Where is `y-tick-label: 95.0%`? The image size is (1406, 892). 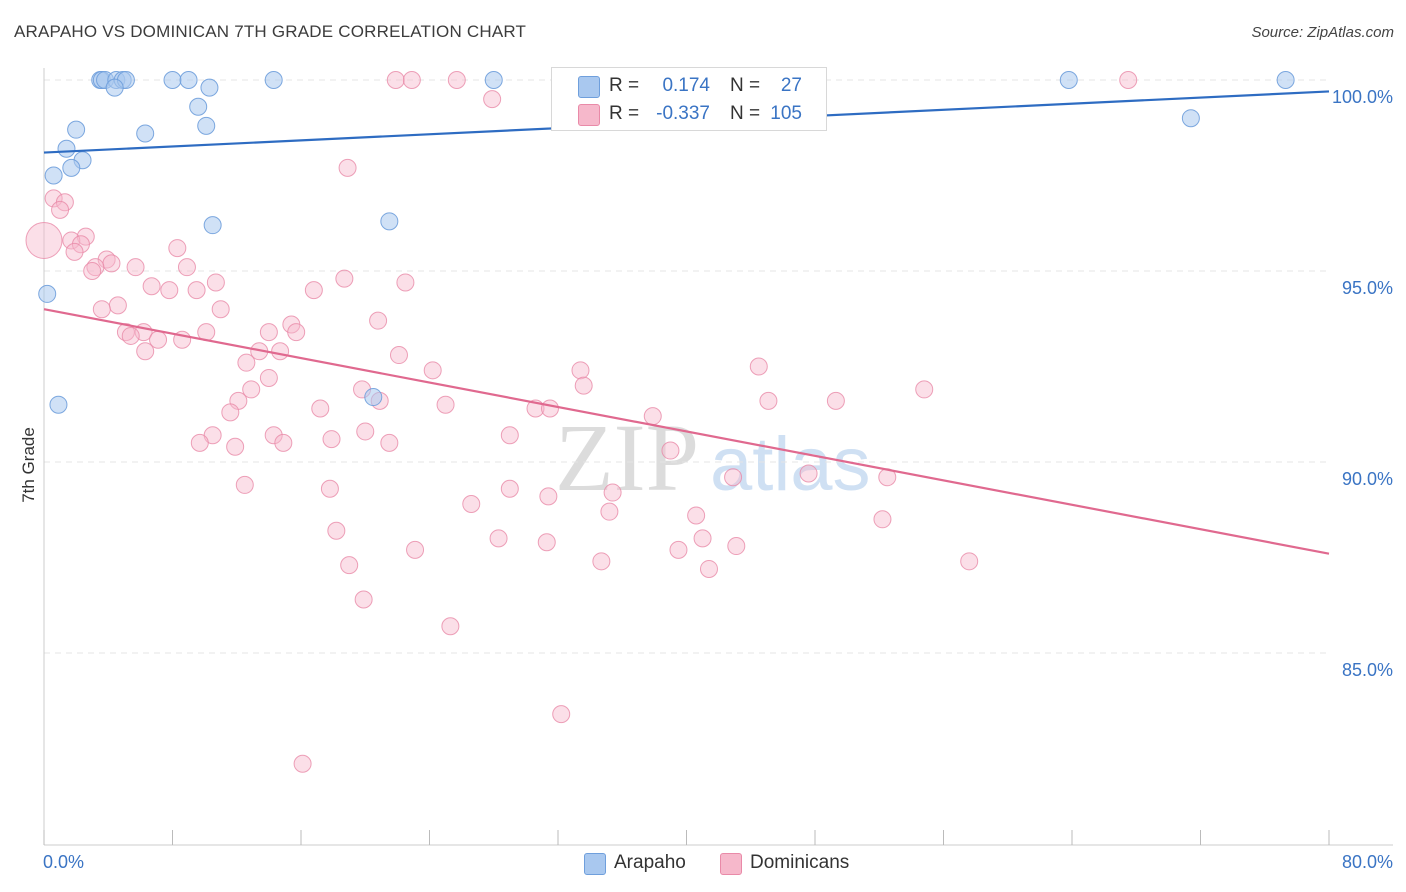
y-tick-label: 95.0% is located at coordinates (1367, 288).